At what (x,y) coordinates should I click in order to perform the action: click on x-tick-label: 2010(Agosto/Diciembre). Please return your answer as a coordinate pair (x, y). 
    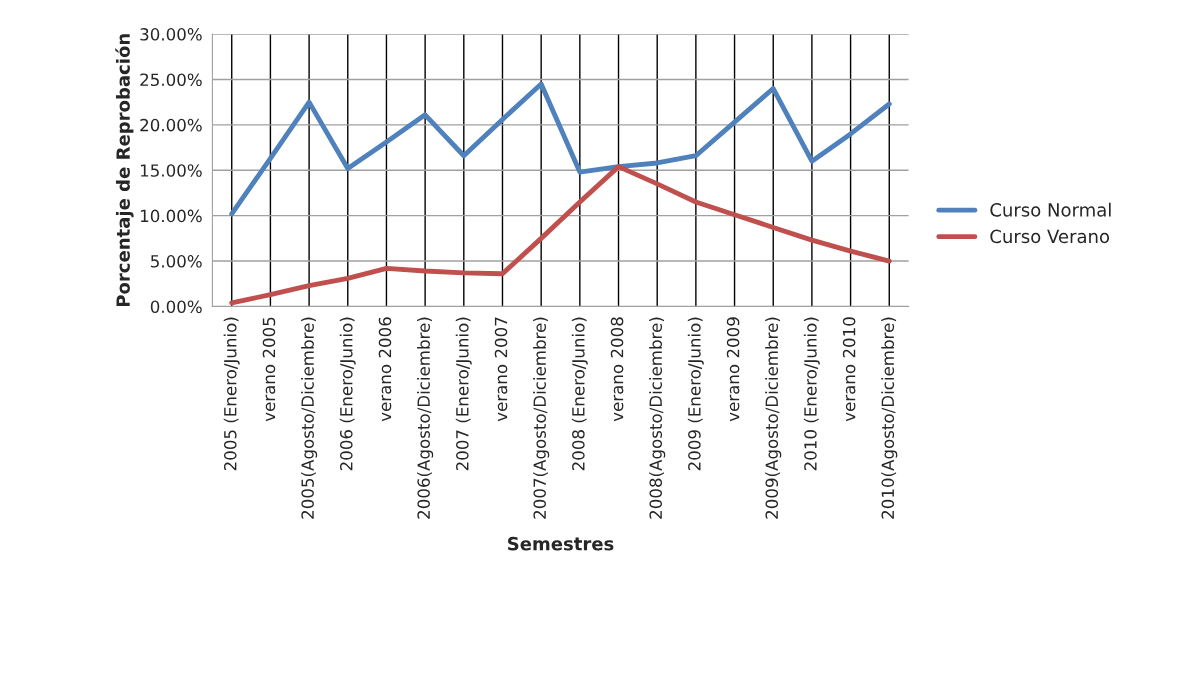
    Looking at the image, I should click on (889, 418).